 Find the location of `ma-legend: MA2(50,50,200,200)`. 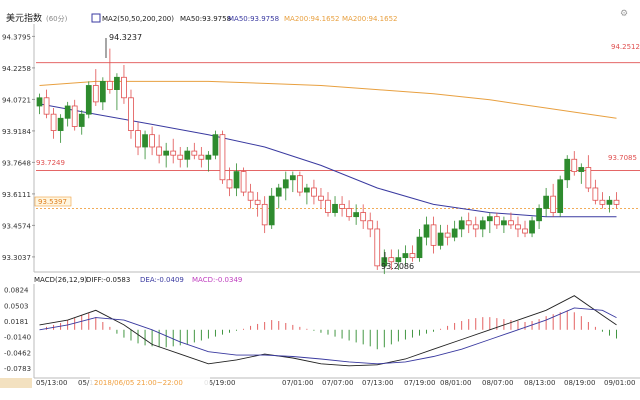

ma-legend: MA2(50,50,200,200) is located at coordinates (138, 19).